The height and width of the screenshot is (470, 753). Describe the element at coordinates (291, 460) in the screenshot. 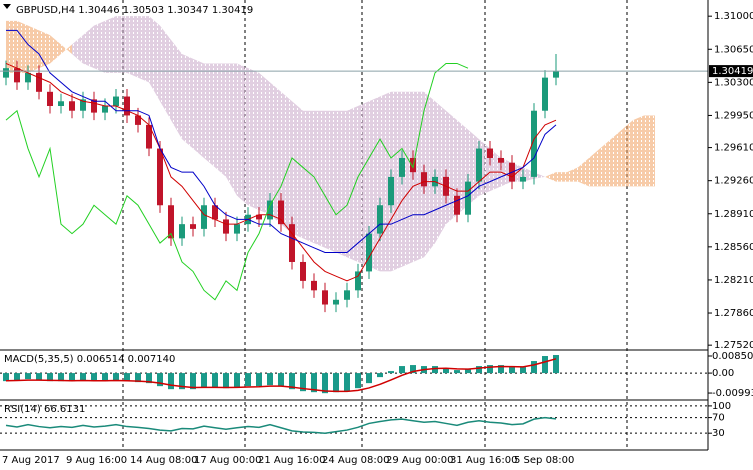

I see `x-tick-label: 21 Aug 16:00` at that location.